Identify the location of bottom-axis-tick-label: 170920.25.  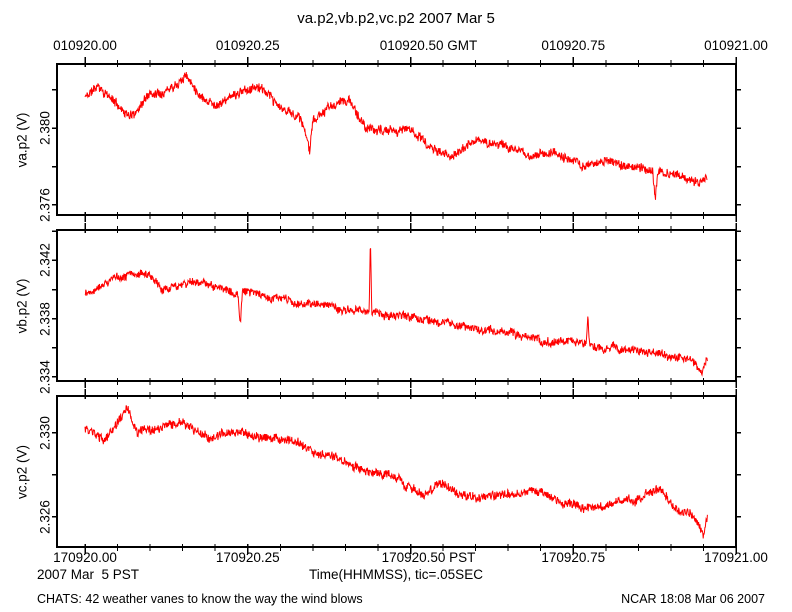
(247, 557).